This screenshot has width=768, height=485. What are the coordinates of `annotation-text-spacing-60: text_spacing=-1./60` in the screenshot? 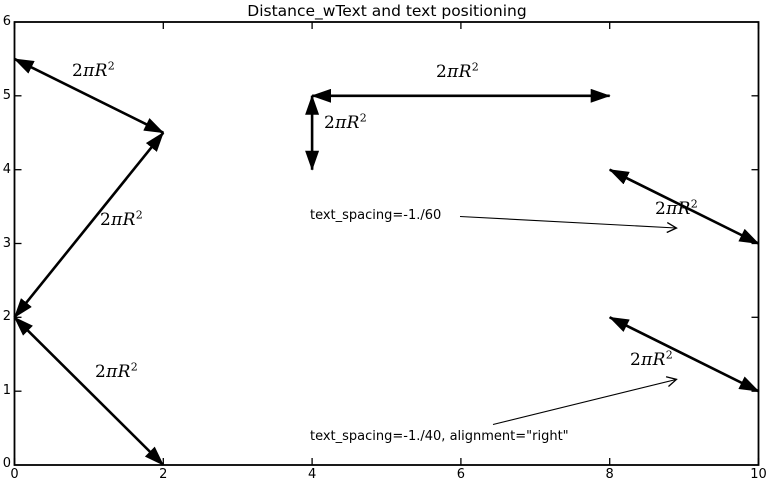 It's located at (376, 215).